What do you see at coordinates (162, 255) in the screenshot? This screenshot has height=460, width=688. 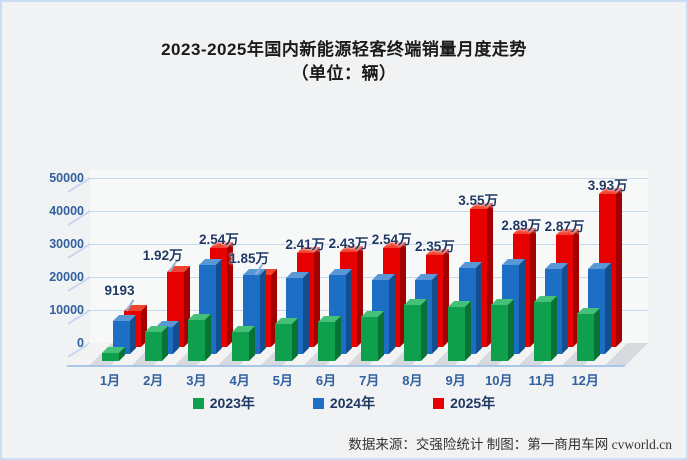 I see `value-label: 1.92万` at bounding box center [162, 255].